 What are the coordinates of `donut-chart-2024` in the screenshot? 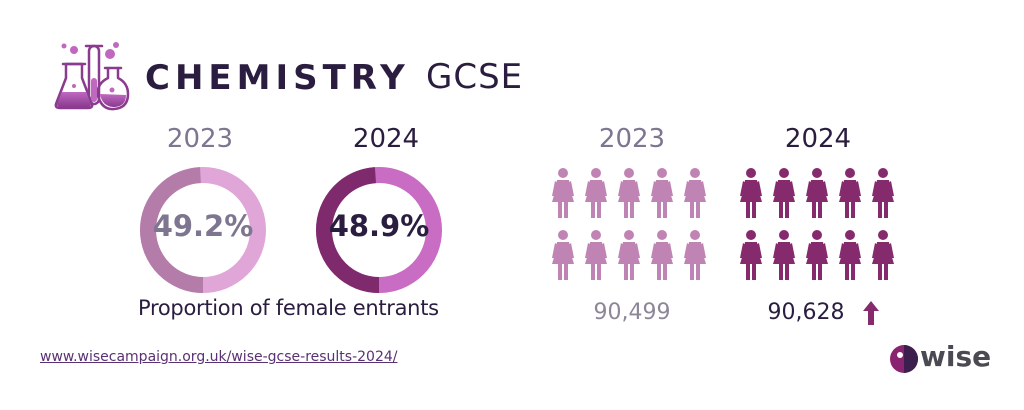 It's located at (379, 230).